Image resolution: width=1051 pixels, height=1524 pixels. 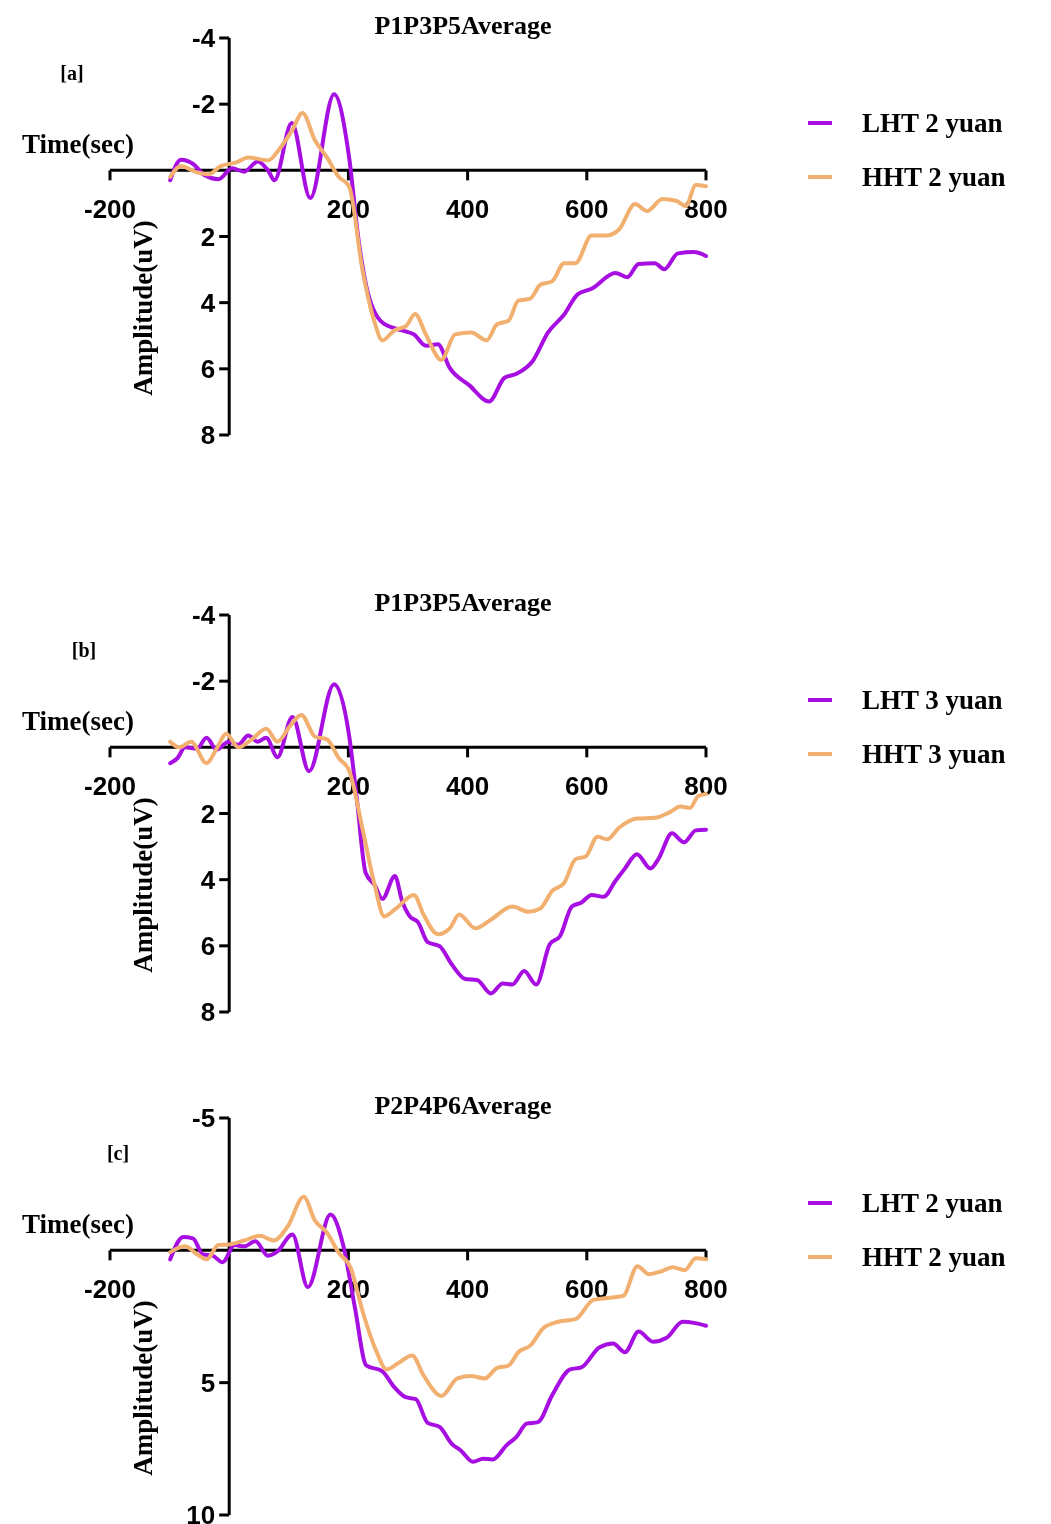 I want to click on y-tick-label: -5, so click(x=204, y=1118).